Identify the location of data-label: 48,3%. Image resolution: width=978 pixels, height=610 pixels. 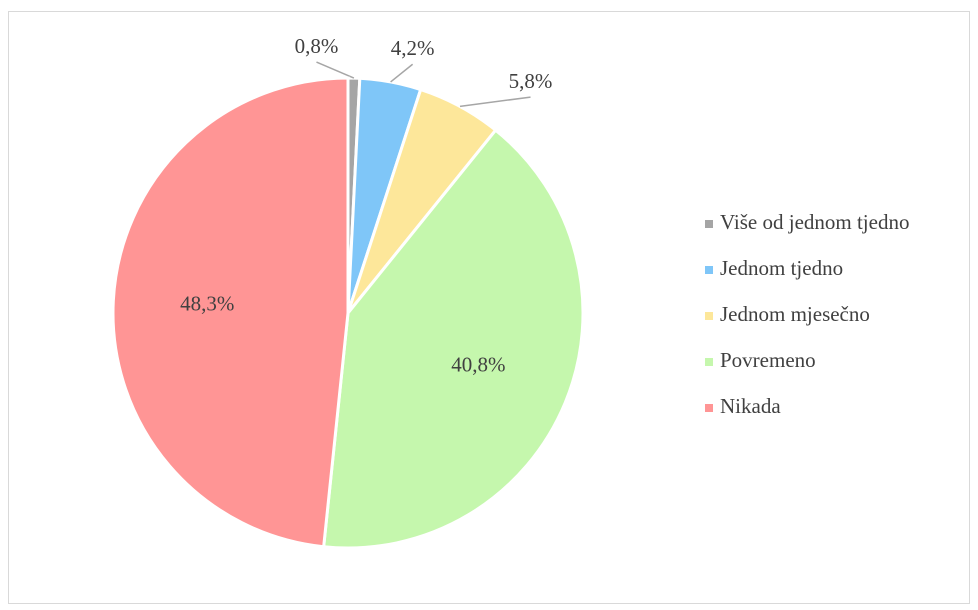
(207, 303).